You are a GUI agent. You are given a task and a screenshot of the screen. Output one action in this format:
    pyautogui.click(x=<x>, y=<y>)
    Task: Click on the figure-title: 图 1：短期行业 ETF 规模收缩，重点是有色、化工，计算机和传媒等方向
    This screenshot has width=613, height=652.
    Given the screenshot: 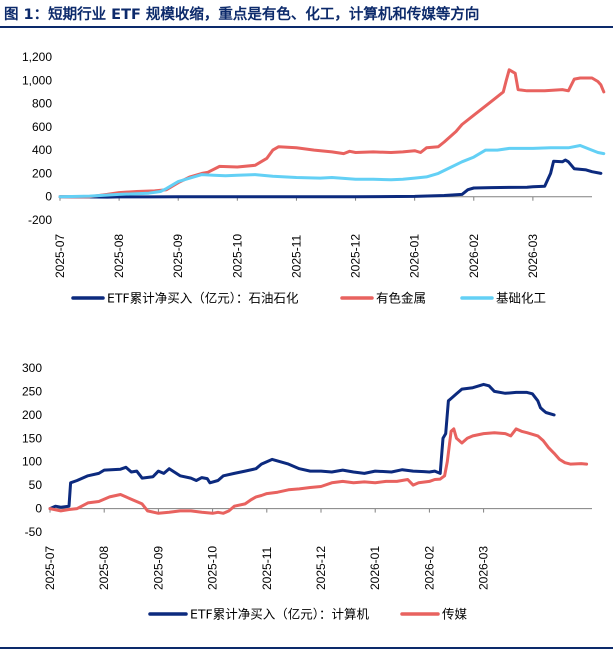 What is the action you would take?
    pyautogui.click(x=242, y=15)
    